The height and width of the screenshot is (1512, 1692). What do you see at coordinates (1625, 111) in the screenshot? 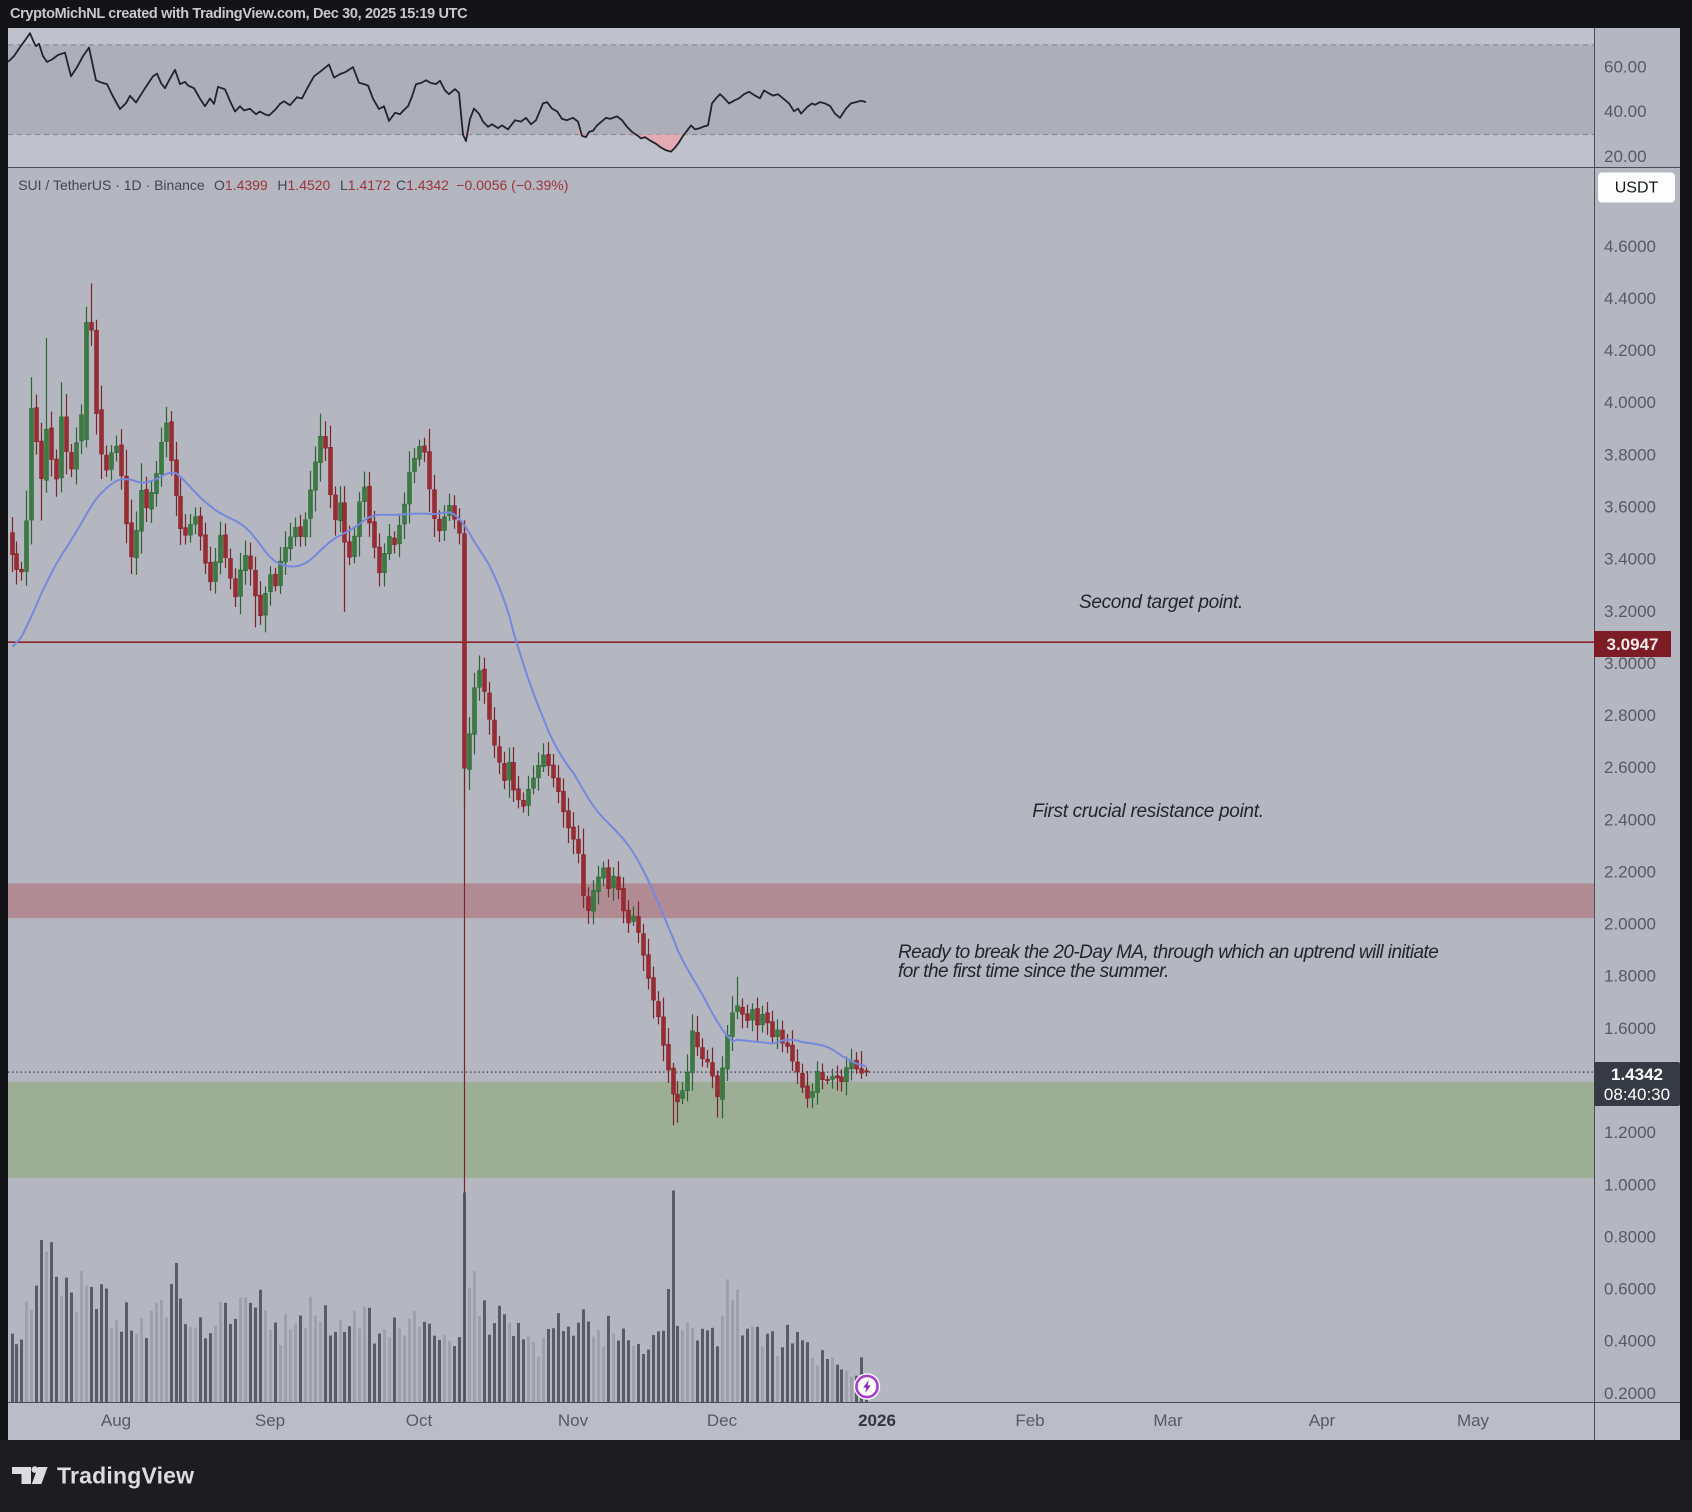
I see `svg-text: 40.00` at bounding box center [1625, 111].